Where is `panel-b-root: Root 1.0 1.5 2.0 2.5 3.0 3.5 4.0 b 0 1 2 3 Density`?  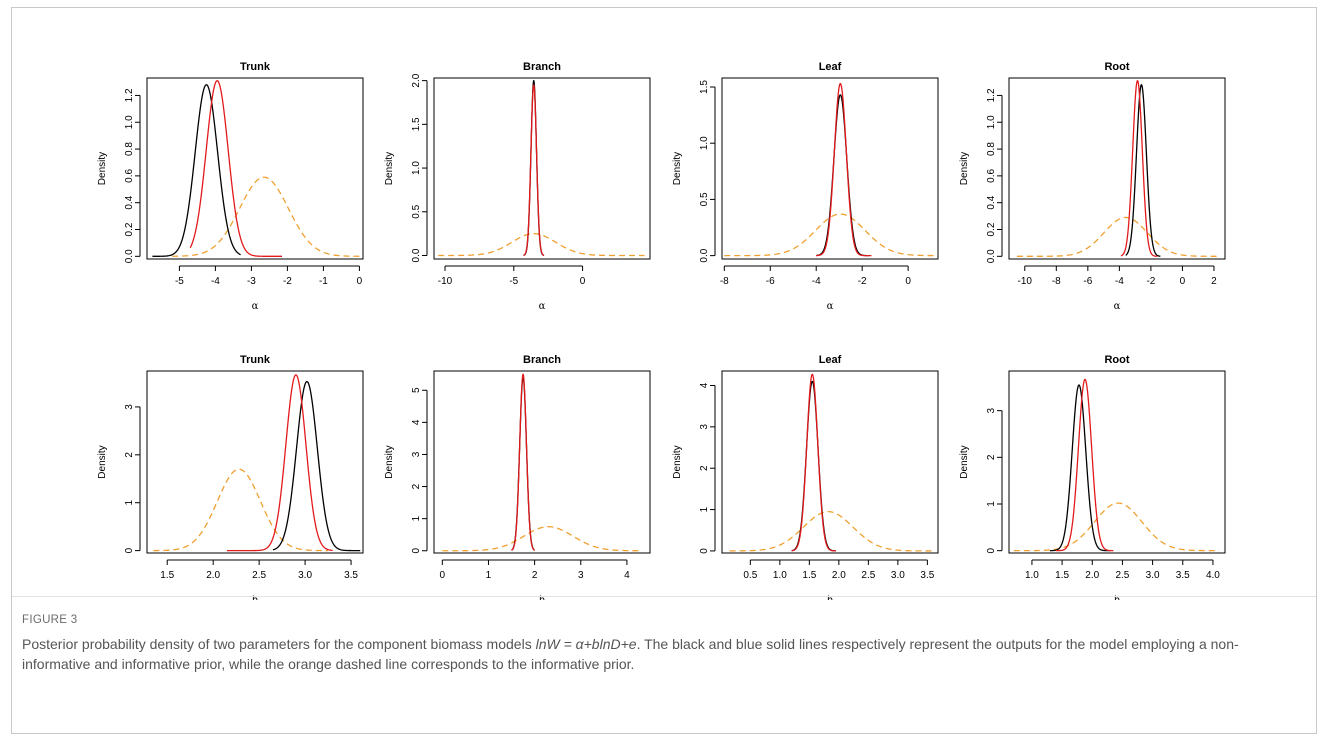 panel-b-root: Root 1.0 1.5 2.0 2.5 3.0 3.5 4.0 b 0 1 2 3 Density is located at coordinates (1092, 477).